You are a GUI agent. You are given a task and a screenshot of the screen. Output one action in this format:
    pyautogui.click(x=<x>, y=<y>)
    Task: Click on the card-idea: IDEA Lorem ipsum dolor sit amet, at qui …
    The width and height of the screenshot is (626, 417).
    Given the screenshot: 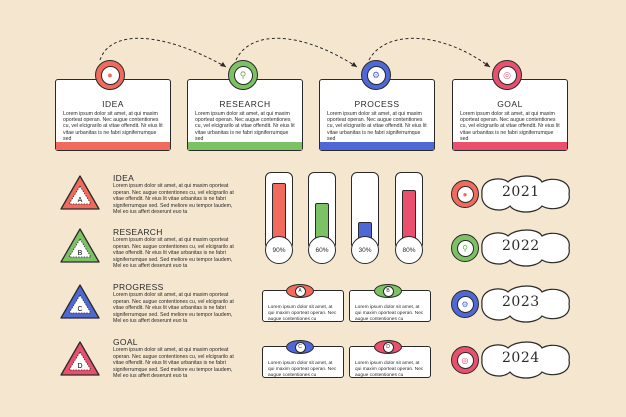 What is the action you would take?
    pyautogui.click(x=113, y=115)
    